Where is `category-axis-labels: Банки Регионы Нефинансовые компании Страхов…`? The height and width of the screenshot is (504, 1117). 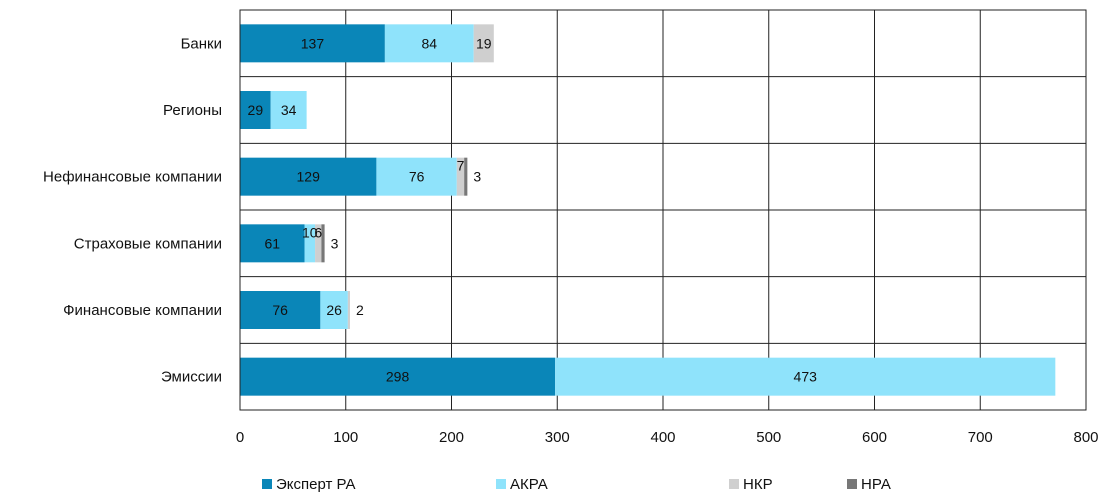 category-axis-labels: Банки Регионы Нефинансовые компании Страхов… is located at coordinates (132, 210).